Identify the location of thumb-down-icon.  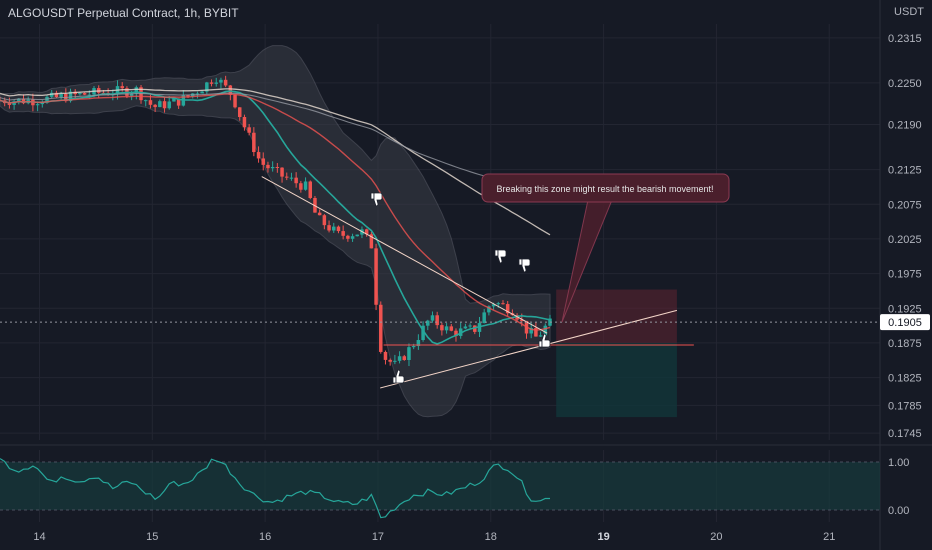
(524, 265).